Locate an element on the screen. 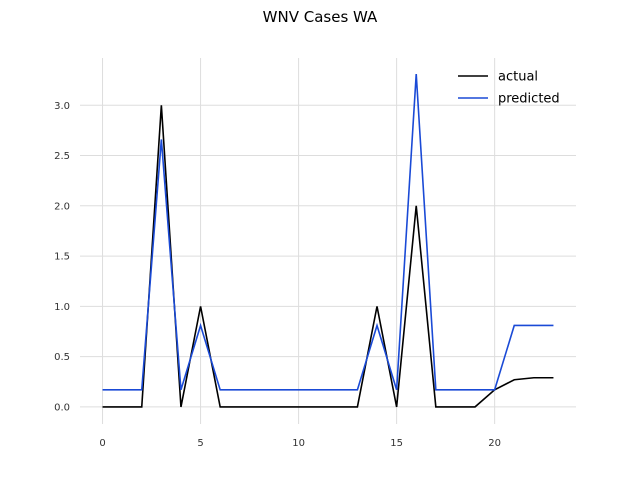  x-tick-label: 20 is located at coordinates (494, 443).